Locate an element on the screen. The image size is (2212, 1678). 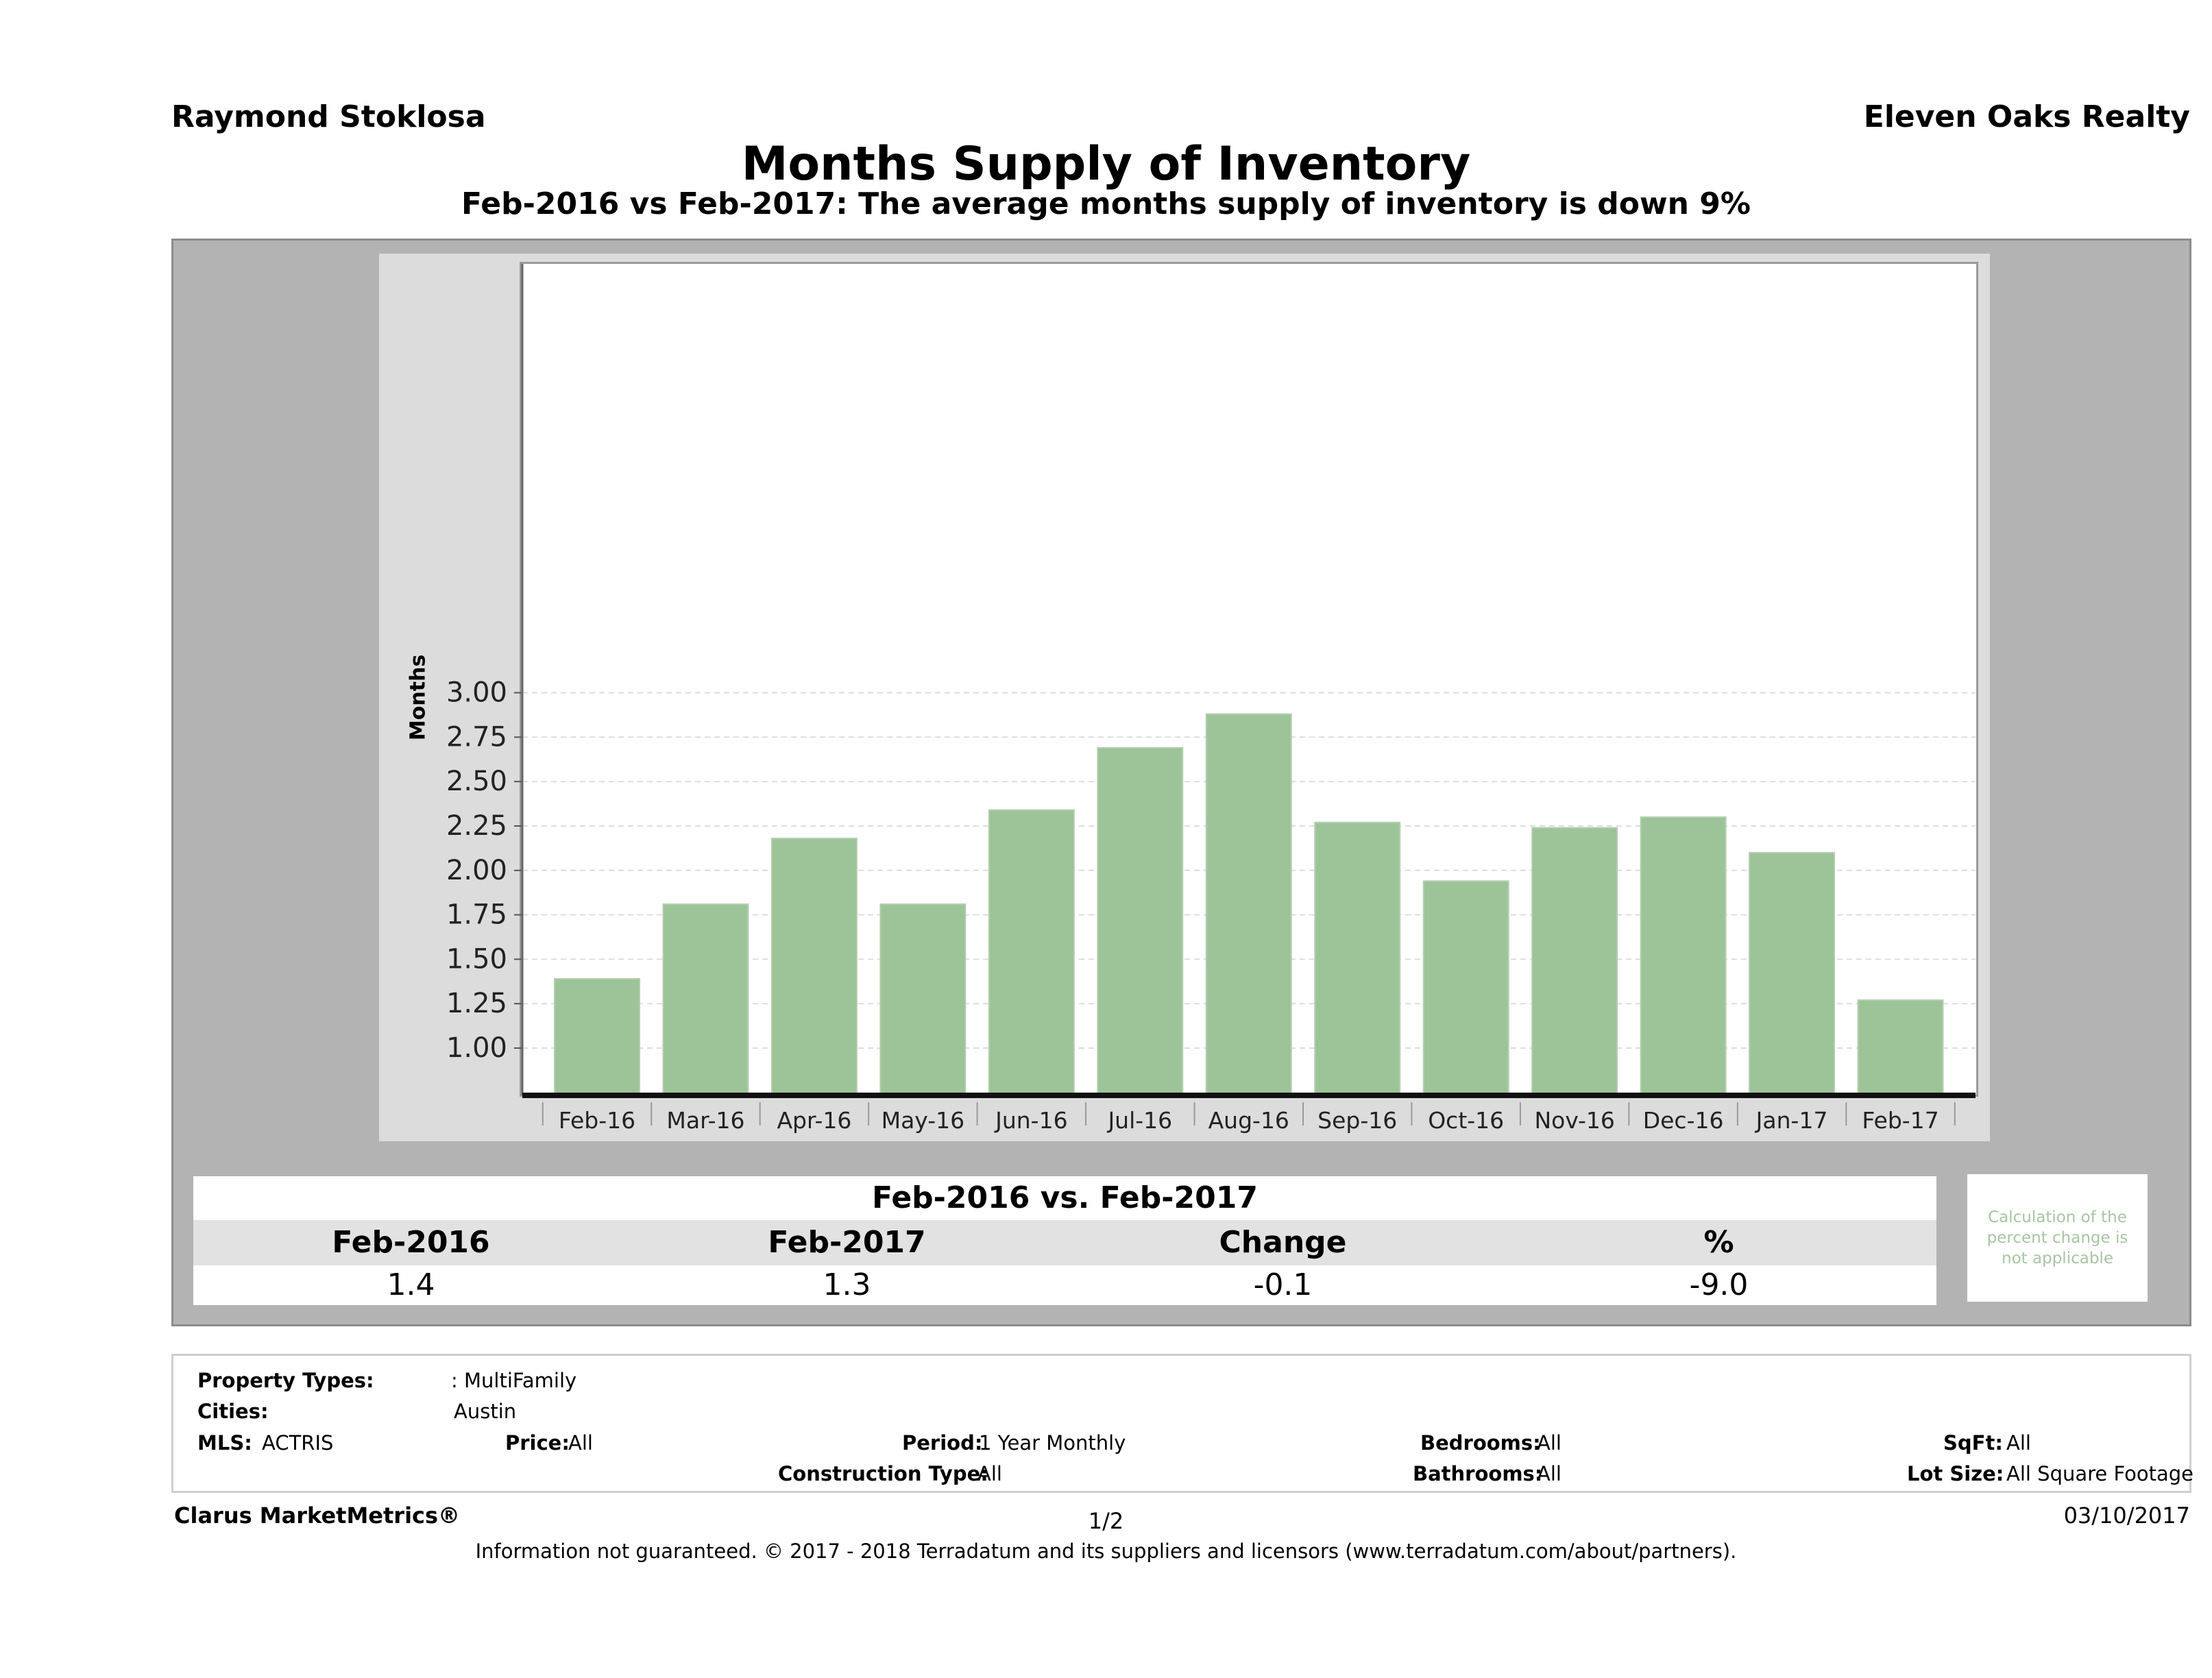
construction-type-label: Construction Type: is located at coordinates (883, 1473).